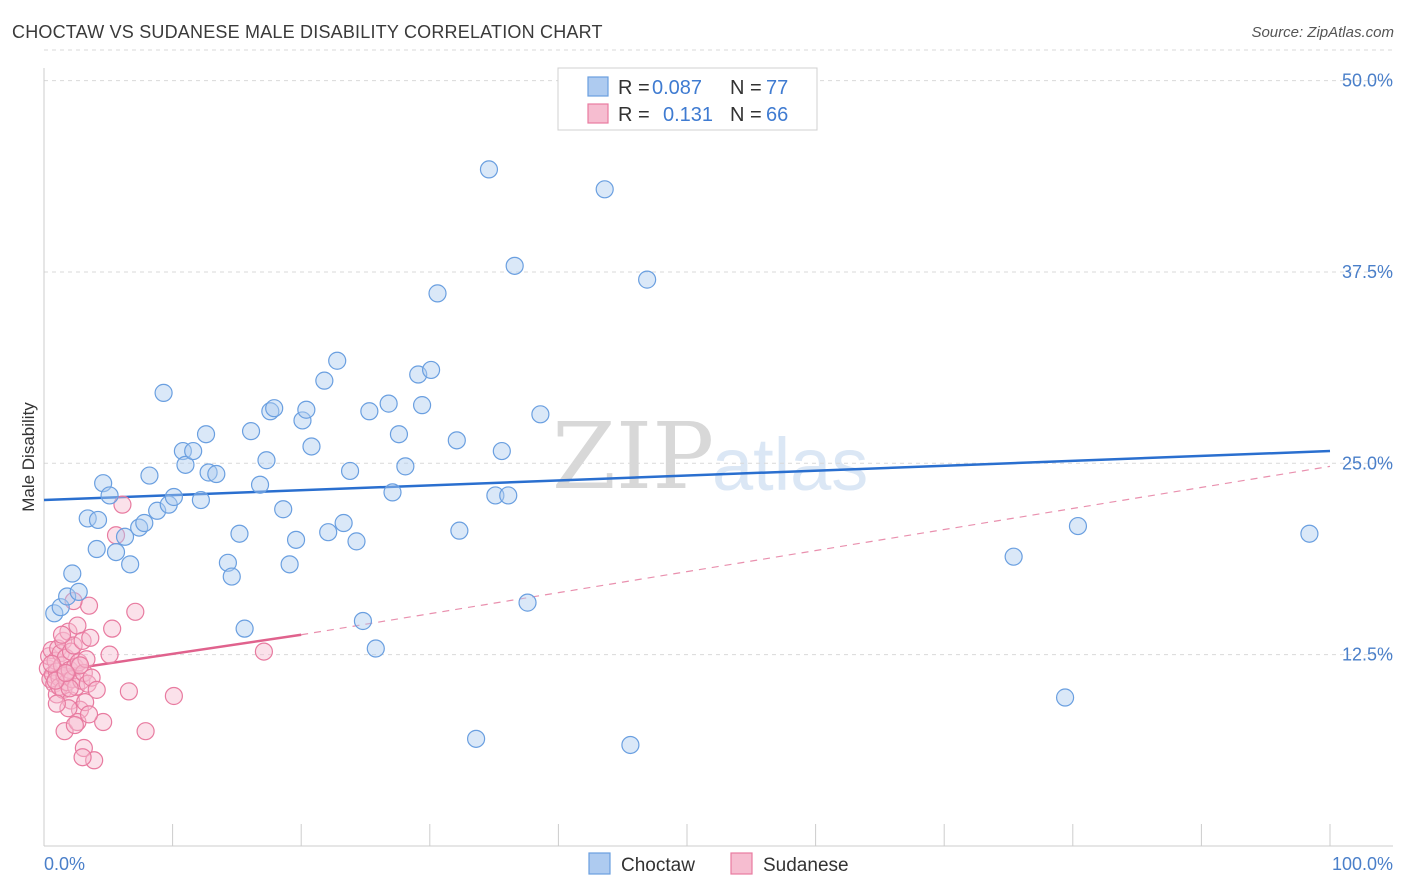  What do you see at coordinates (806, 865) in the screenshot?
I see `bottom-legend-label-sudanese: Sudanese` at bounding box center [806, 865].